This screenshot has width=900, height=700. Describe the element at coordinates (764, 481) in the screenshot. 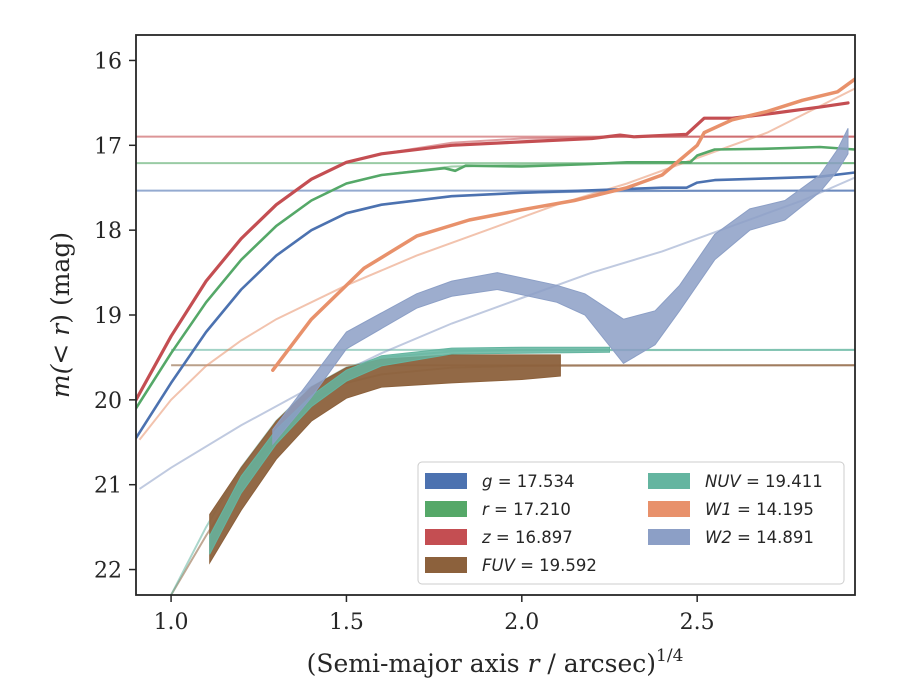

I see `legend-label-nuv: NUV = 19.411` at that location.